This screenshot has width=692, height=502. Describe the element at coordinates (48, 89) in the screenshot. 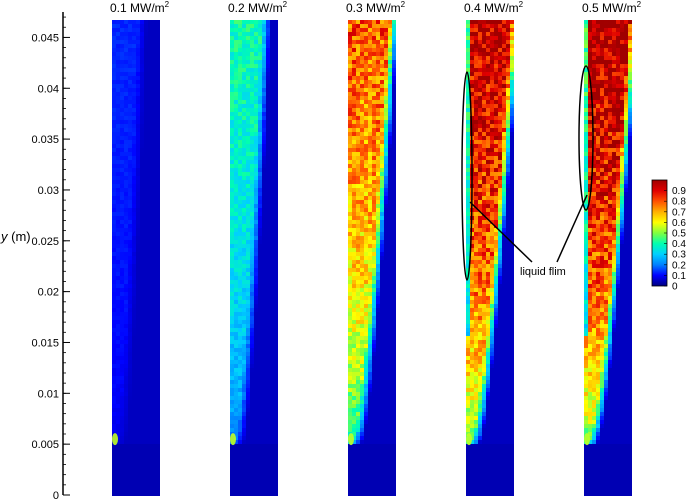

I see `y-tick-label: 0.04` at that location.